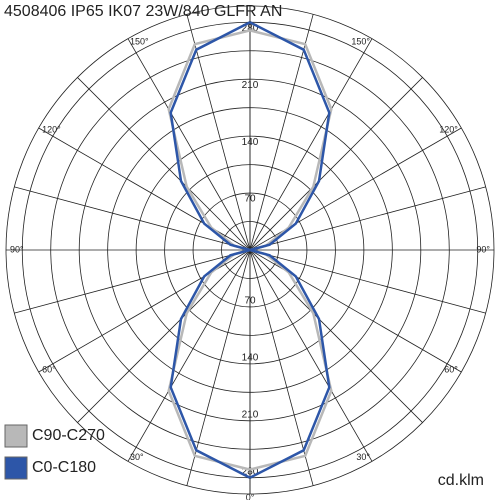  What do you see at coordinates (143, 11) in the screenshot?
I see `chart-title: 4508406 IP65 IK07 23W/840 GLFR AN` at bounding box center [143, 11].